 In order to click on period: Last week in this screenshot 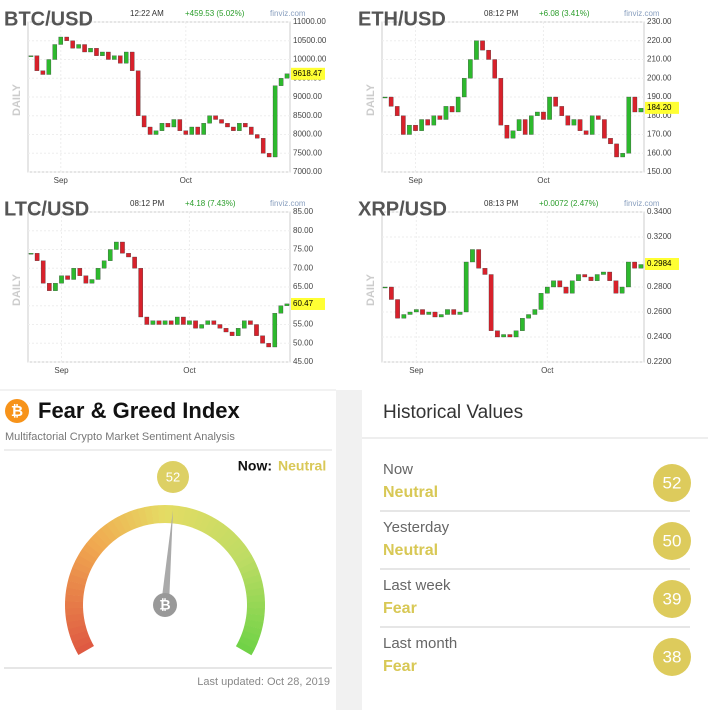, I will do `click(417, 585)`.